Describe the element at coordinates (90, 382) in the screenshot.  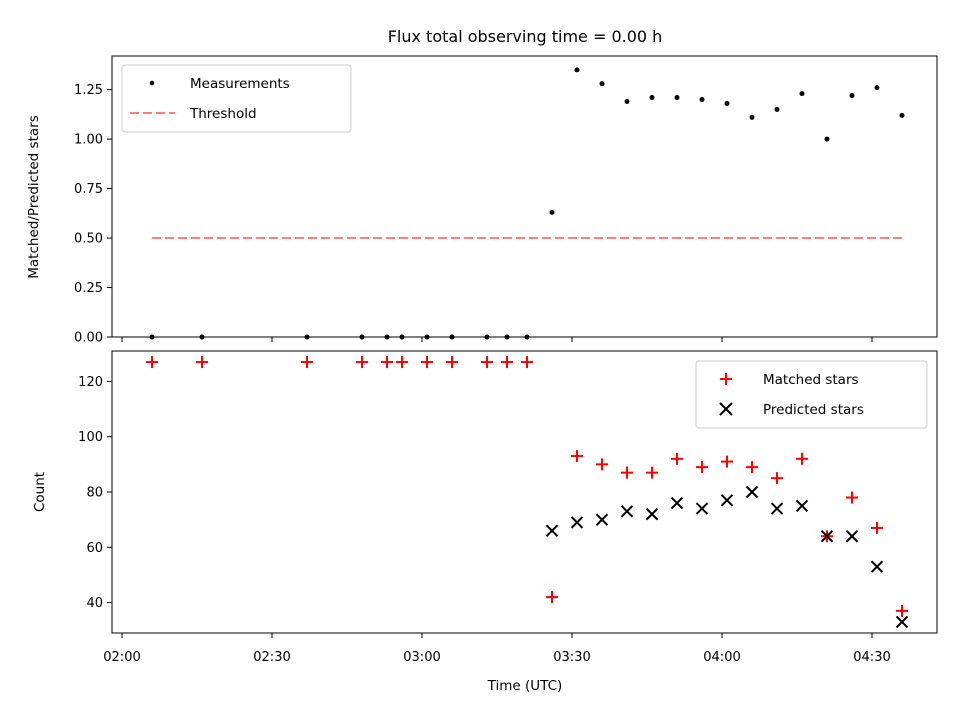
I see `bottom-y-tick-label: 120` at that location.